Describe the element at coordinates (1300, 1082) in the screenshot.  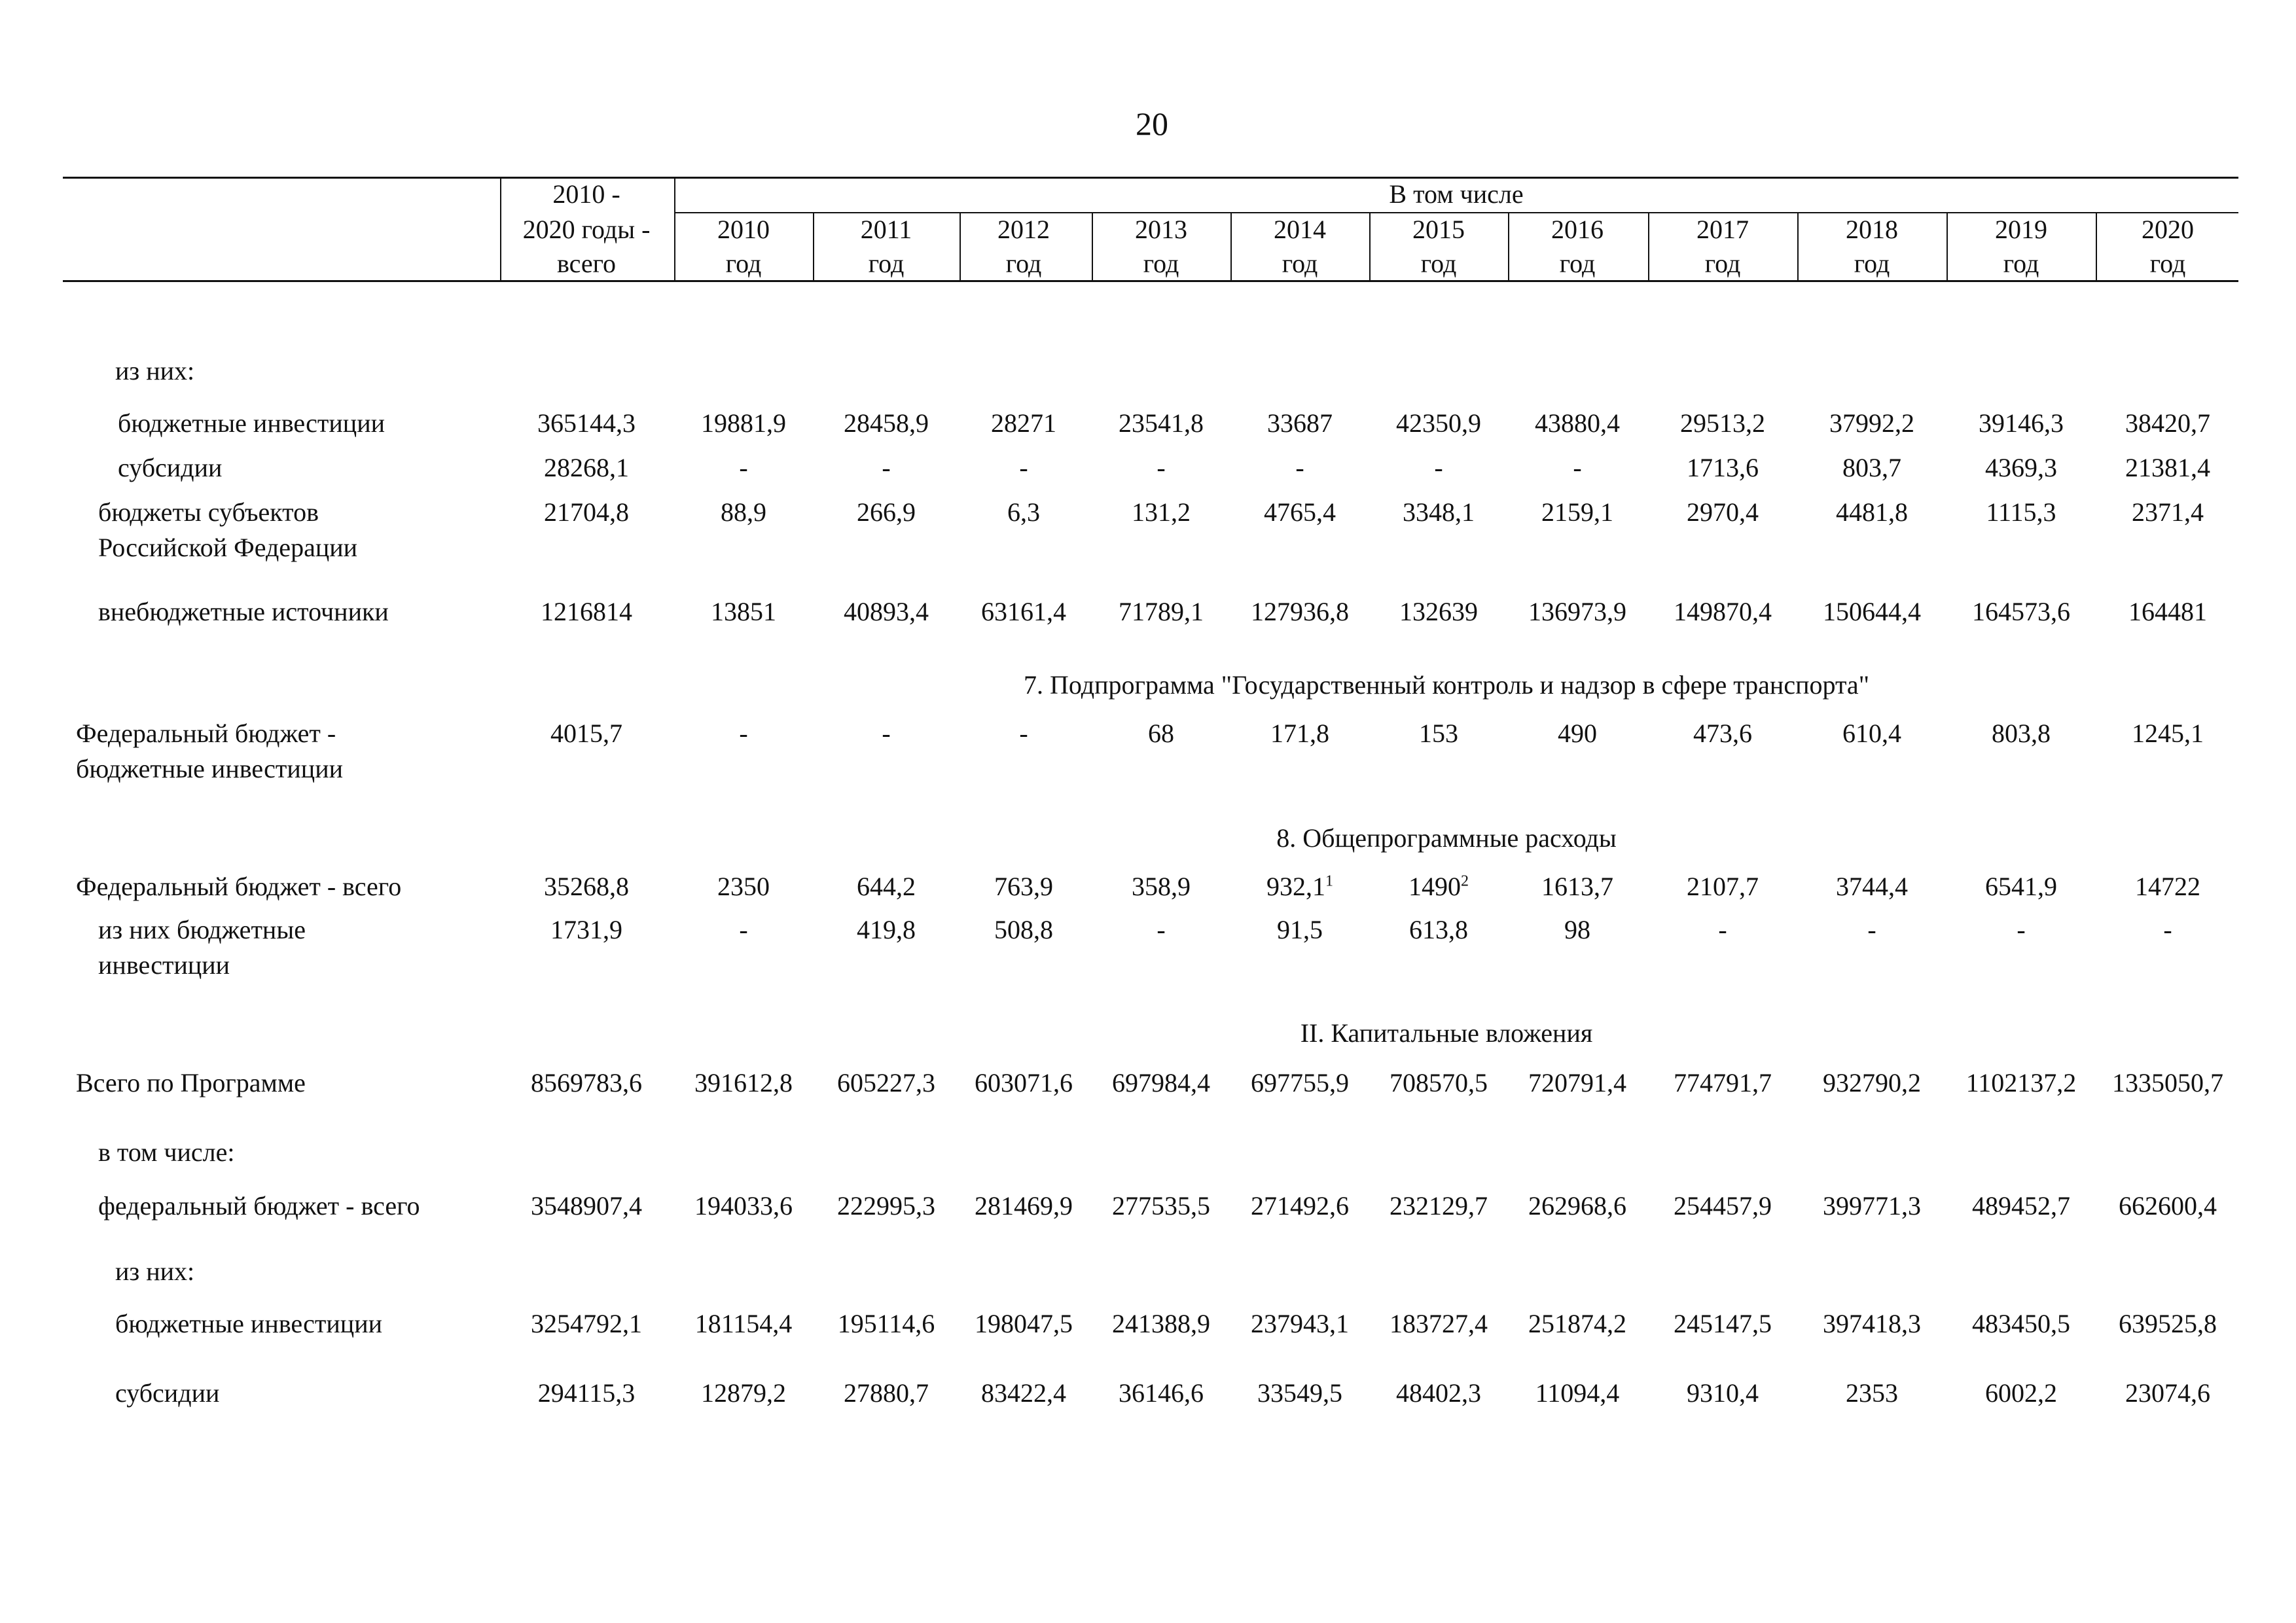
I see `table-cell: 697755,9` at that location.